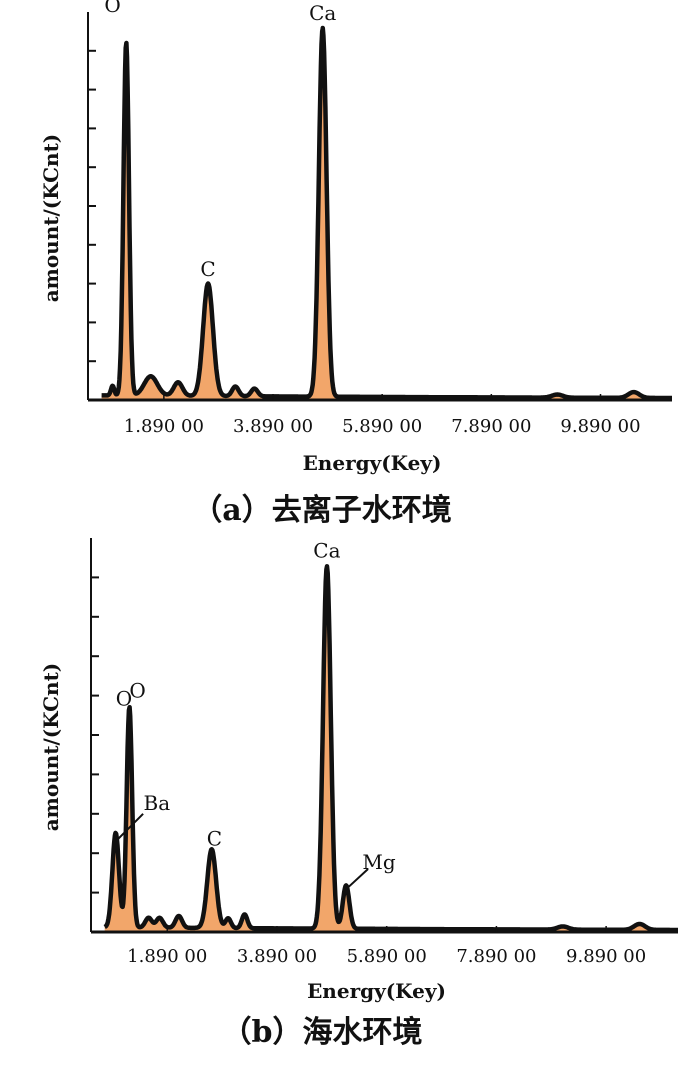 This screenshot has width=700, height=1066. Describe the element at coordinates (378, 862) in the screenshot. I see `peak-label: Mg` at that location.